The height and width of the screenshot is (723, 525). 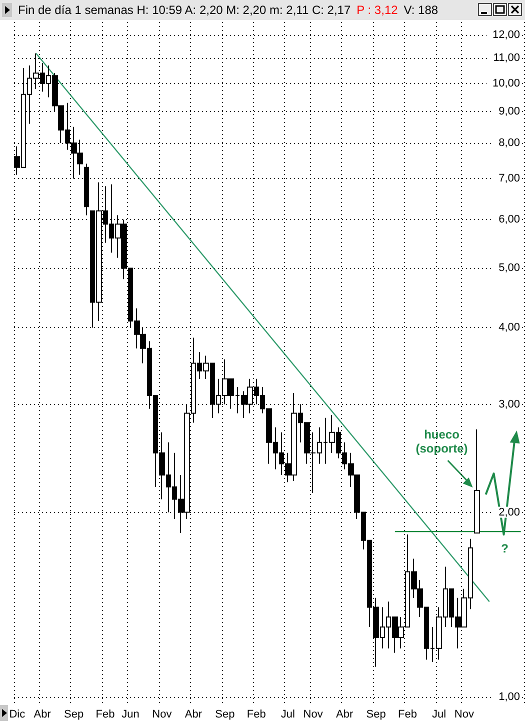 I want to click on y-tick-label: 11,00, so click(x=506, y=58).